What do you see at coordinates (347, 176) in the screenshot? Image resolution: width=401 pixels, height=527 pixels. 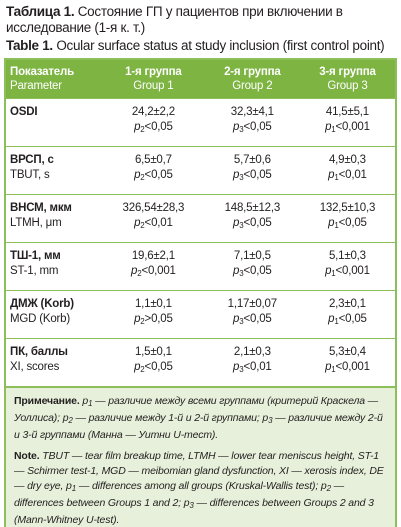 I see `cell-p: p1<0,01` at bounding box center [347, 176].